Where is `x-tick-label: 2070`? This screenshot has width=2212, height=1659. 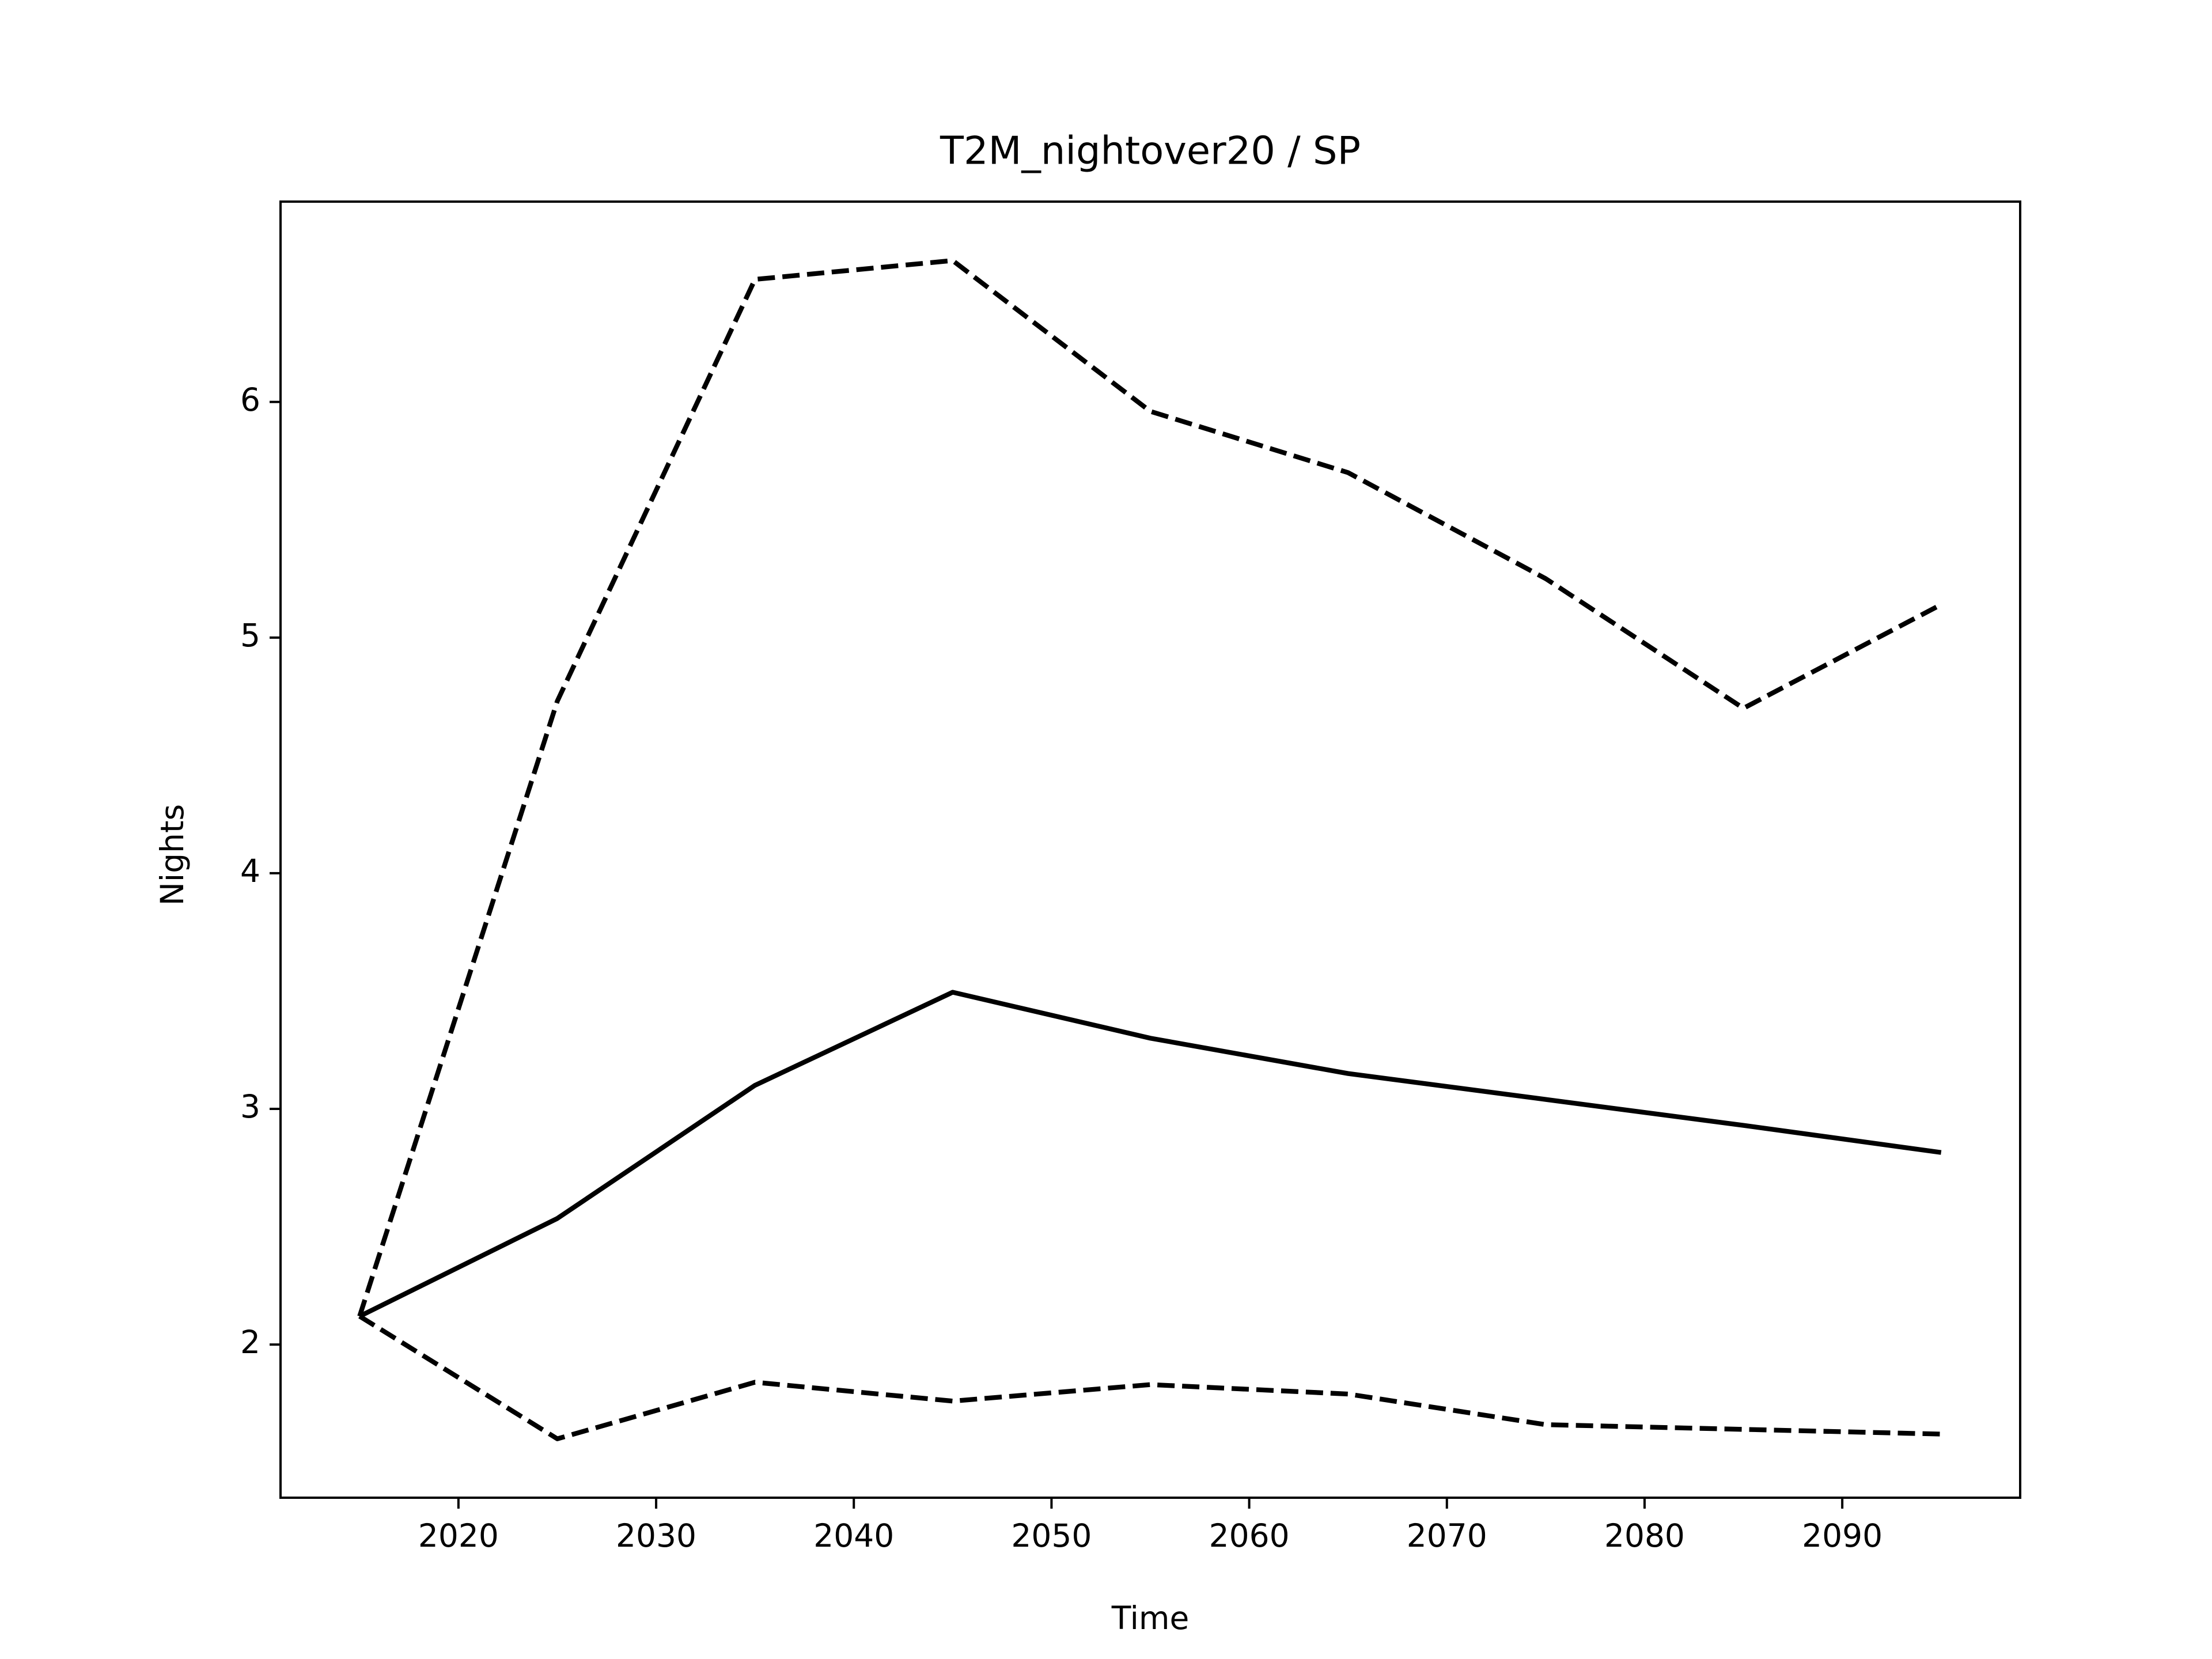
x-tick-label: 2070 is located at coordinates (1447, 1535).